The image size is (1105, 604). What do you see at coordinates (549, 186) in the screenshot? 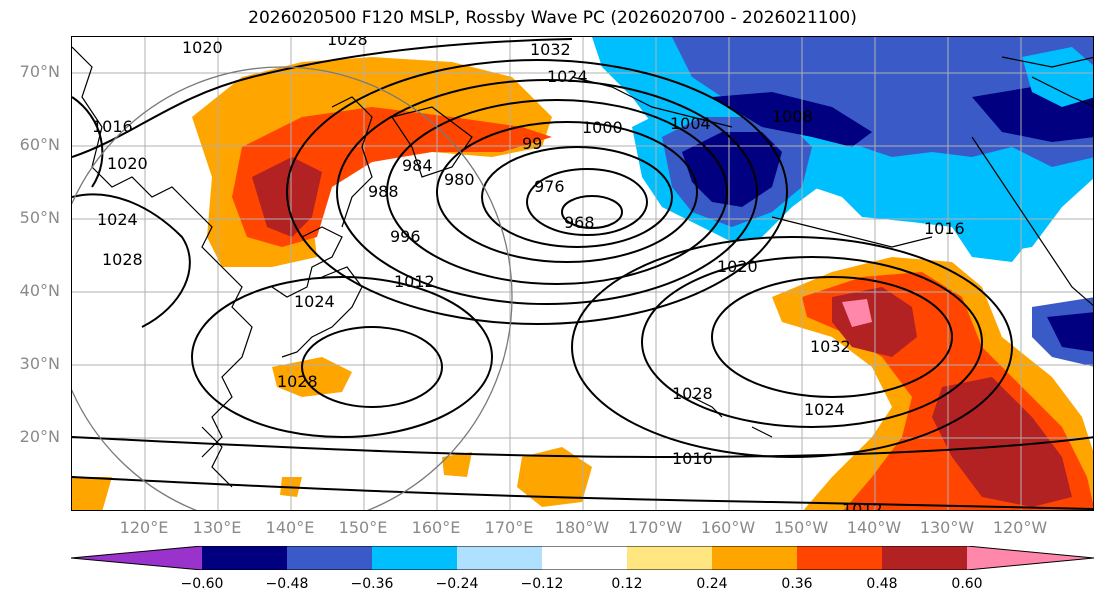
I see `contour-label: 976` at bounding box center [549, 186].